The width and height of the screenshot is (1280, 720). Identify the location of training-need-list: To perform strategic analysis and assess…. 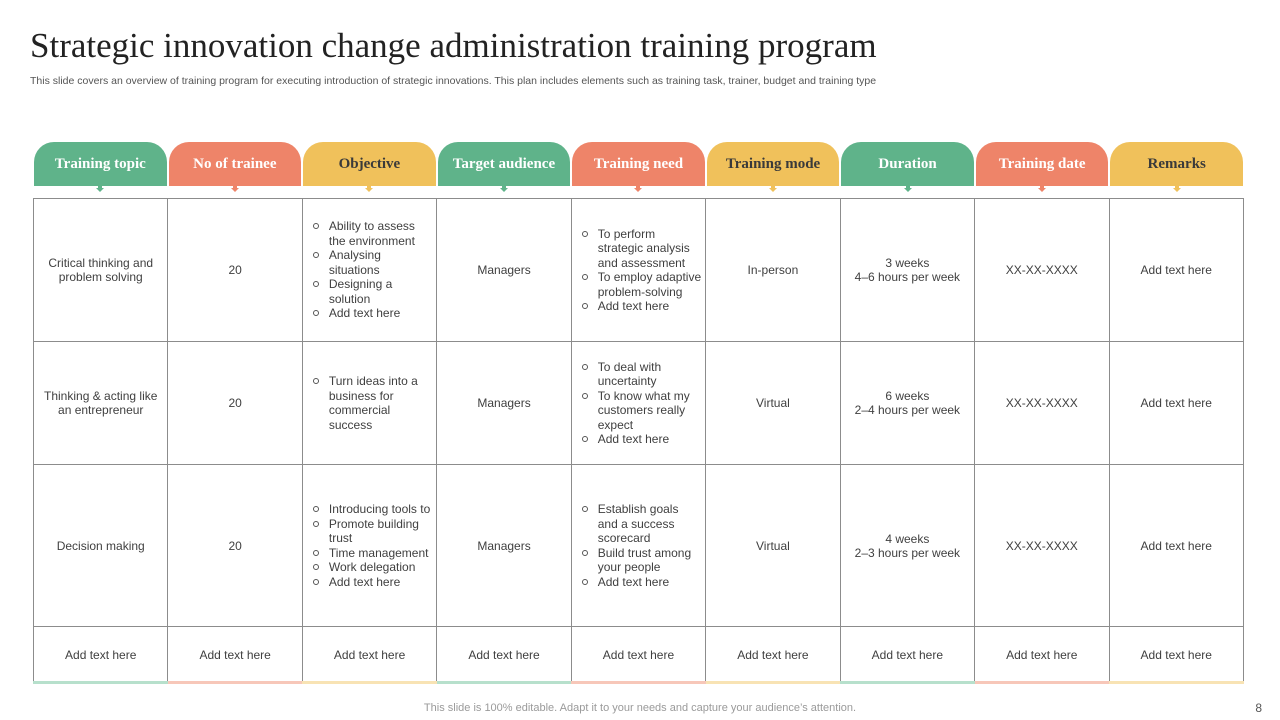
(639, 270).